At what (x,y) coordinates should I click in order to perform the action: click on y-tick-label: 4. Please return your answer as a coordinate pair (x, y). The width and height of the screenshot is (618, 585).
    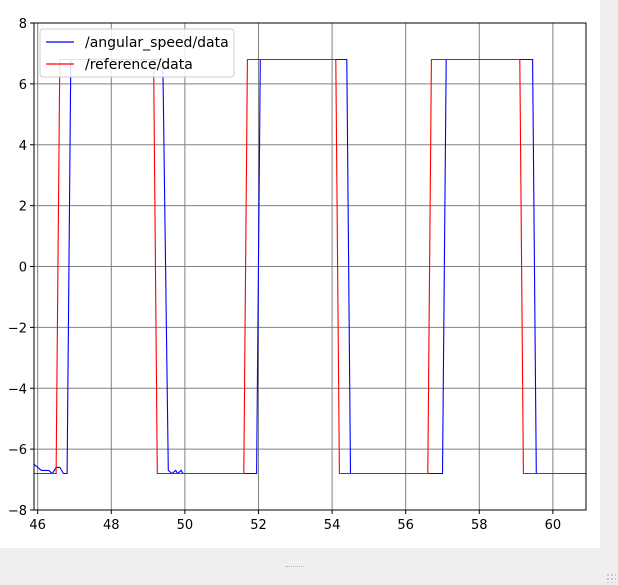
    Looking at the image, I should click on (23, 146).